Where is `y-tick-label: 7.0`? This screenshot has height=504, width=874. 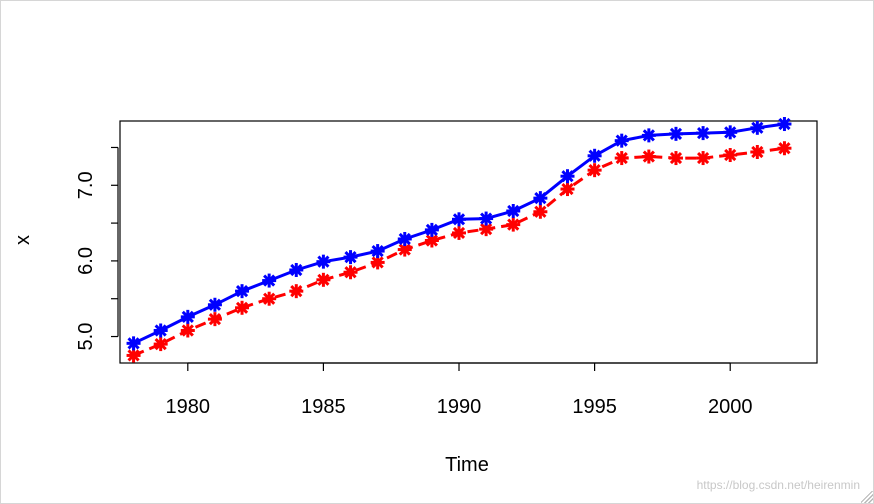 y-tick-label: 7.0 is located at coordinates (86, 185).